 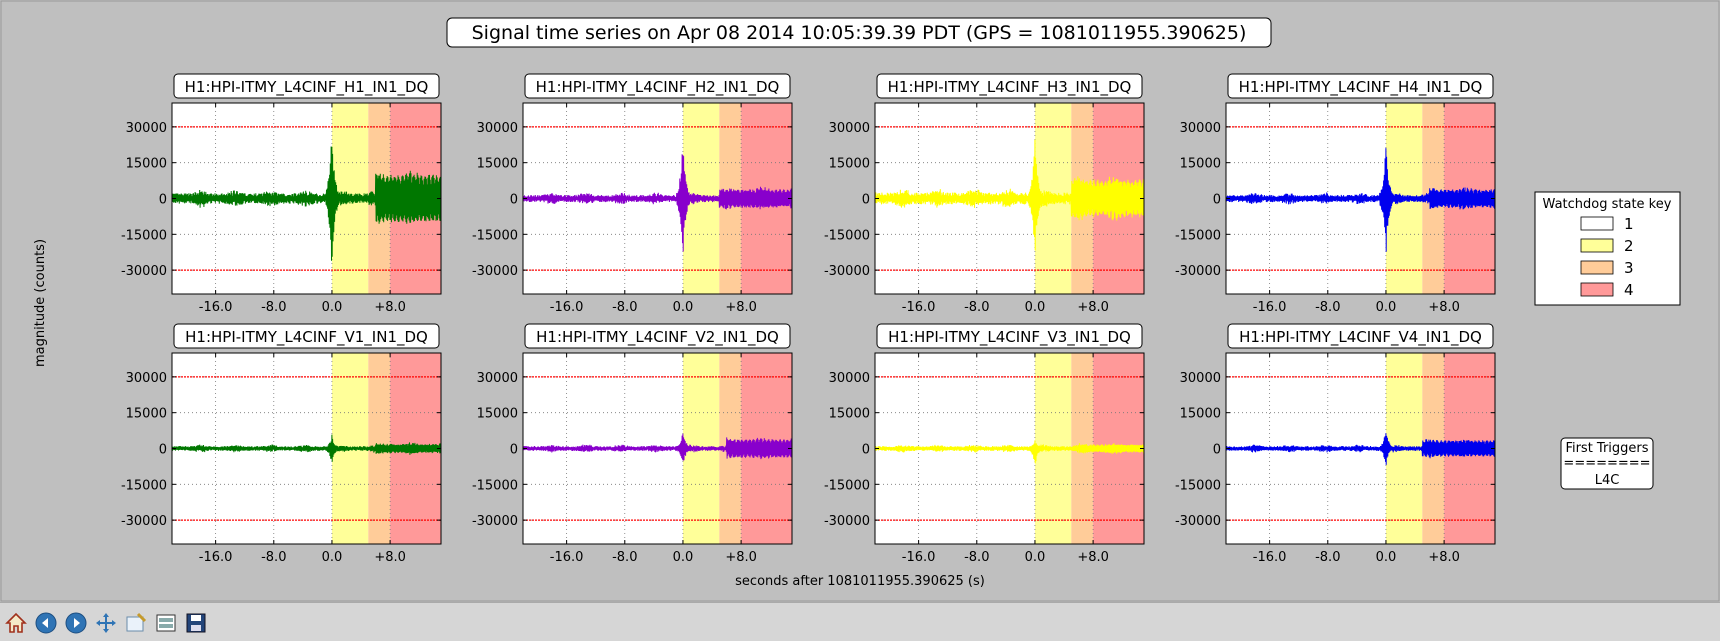 I want to click on subplot-title: H1:HPI-ITMY_L4CINF_H3_IN1_DQ, so click(x=1010, y=87).